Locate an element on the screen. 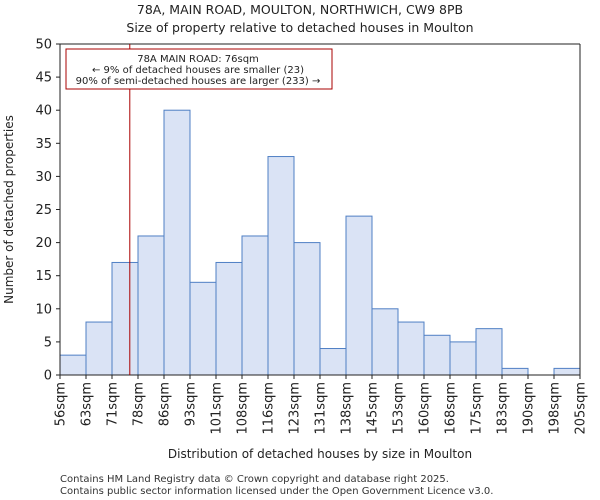 This screenshot has width=600, height=500. y-tick-label: 50 is located at coordinates (43, 45).